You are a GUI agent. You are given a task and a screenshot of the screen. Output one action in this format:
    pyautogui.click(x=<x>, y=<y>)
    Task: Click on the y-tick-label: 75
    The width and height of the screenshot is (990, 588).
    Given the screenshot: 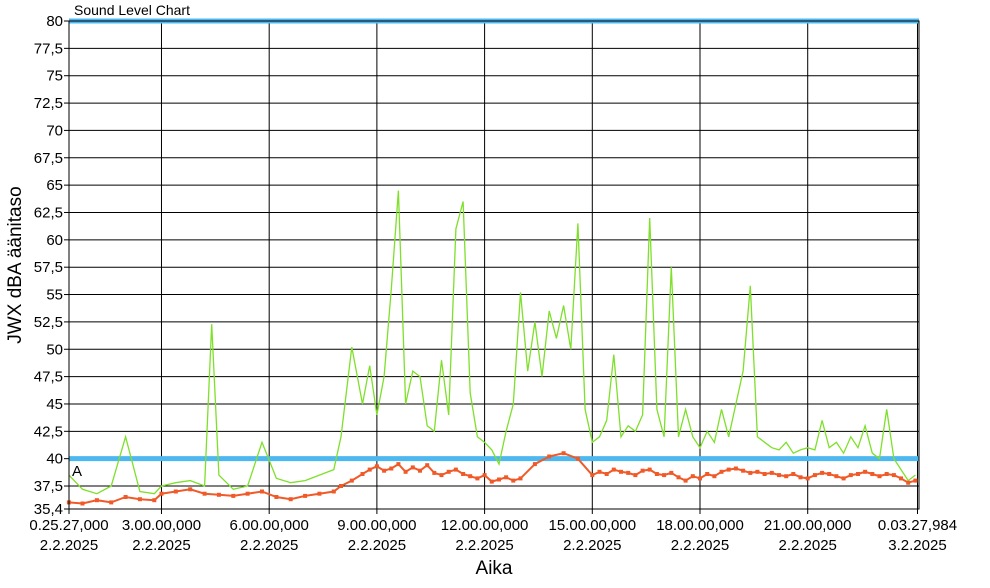 What is the action you would take?
    pyautogui.click(x=54, y=76)
    